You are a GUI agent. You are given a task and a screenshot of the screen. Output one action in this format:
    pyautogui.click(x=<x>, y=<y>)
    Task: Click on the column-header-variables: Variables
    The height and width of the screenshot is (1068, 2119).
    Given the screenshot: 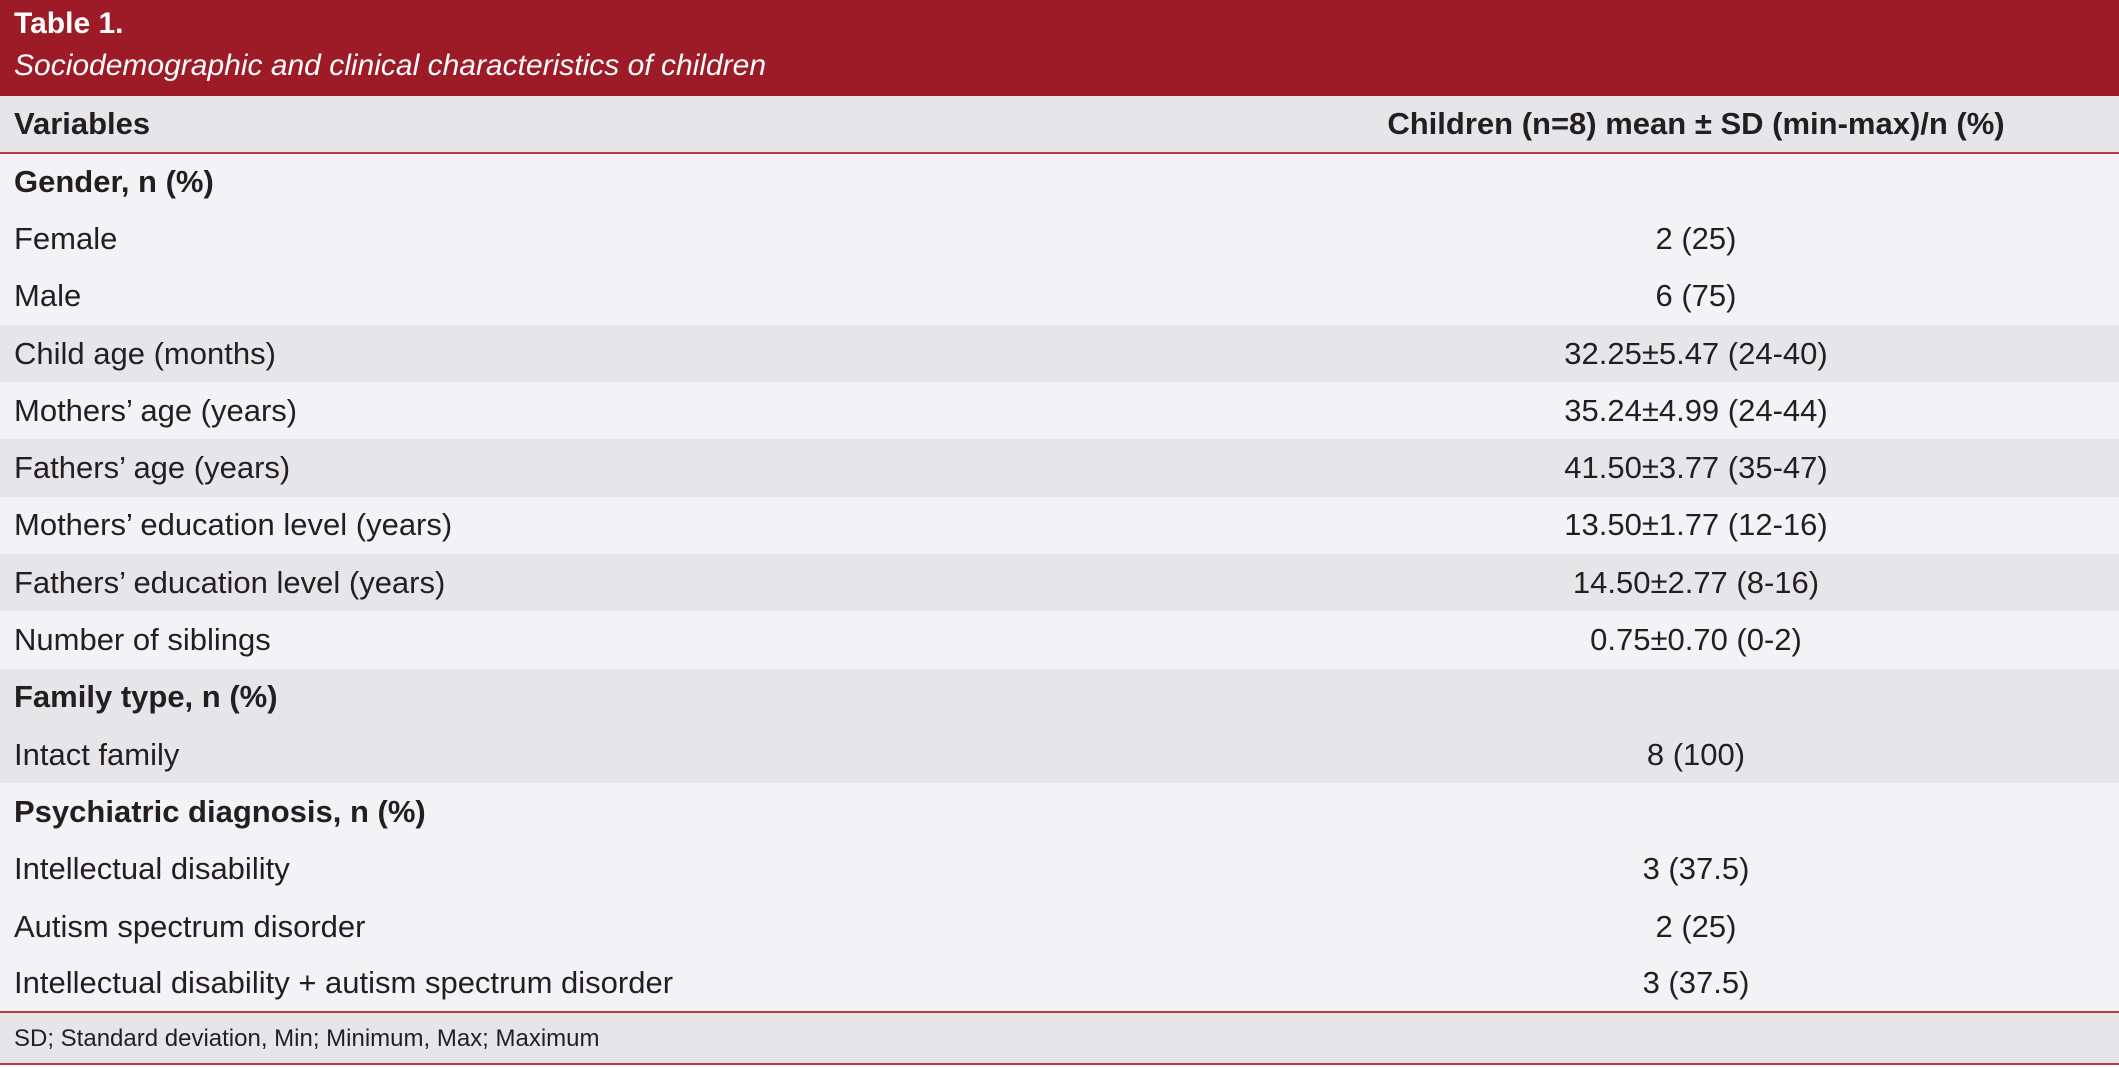 What is the action you would take?
    pyautogui.click(x=636, y=125)
    